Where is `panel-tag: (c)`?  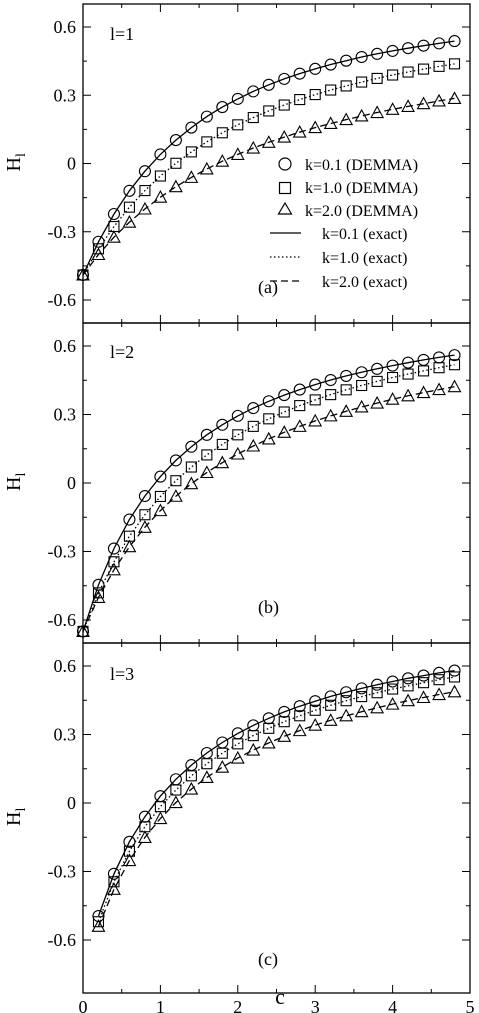
panel-tag: (c) is located at coordinates (268, 959).